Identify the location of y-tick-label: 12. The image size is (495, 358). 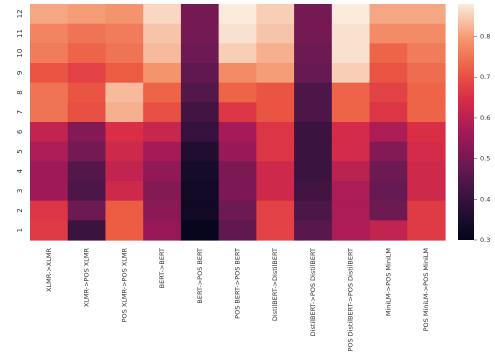
(20, 13).